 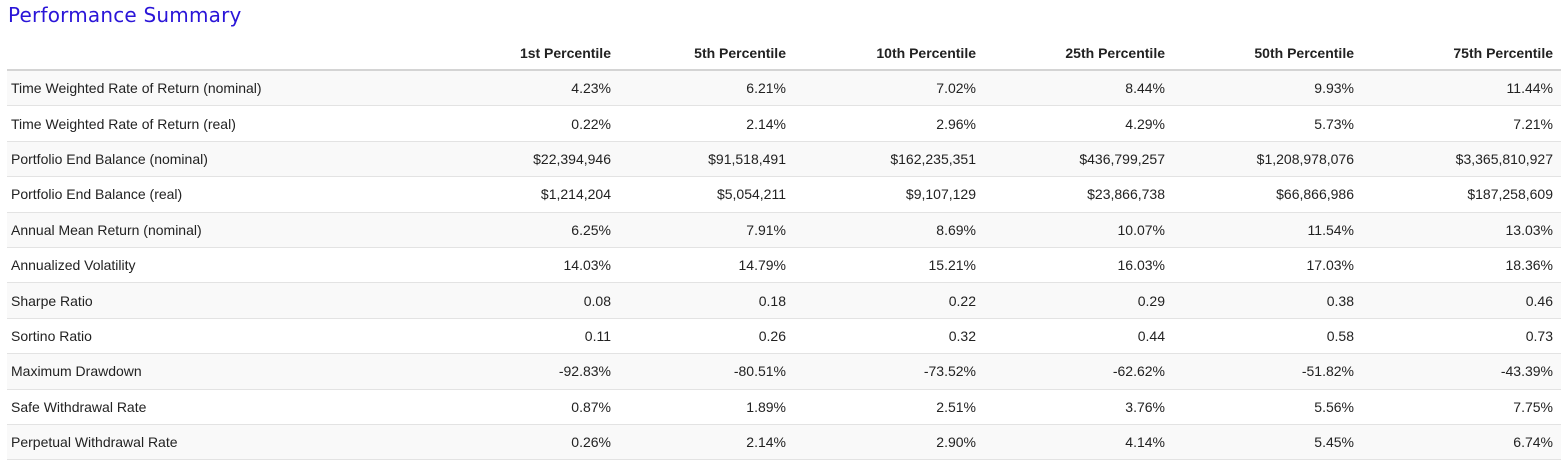 I want to click on row-label: Portfolio End Balance (nominal), so click(x=225, y=159).